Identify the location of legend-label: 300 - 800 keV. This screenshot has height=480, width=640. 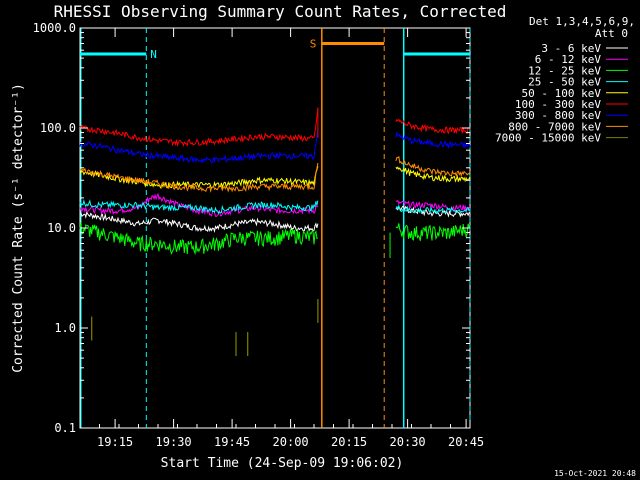
(558, 115).